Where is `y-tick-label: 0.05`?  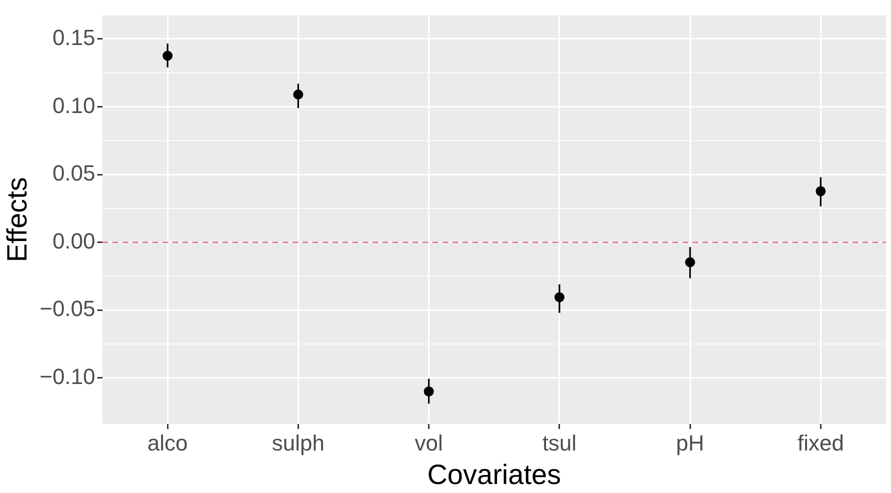 y-tick-label: 0.05 is located at coordinates (74, 173).